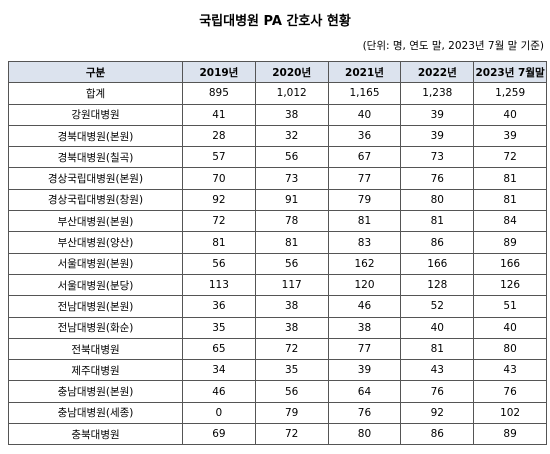 Image resolution: width=550 pixels, height=454 pixels. Describe the element at coordinates (510, 285) in the screenshot. I see `cell: 126` at that location.